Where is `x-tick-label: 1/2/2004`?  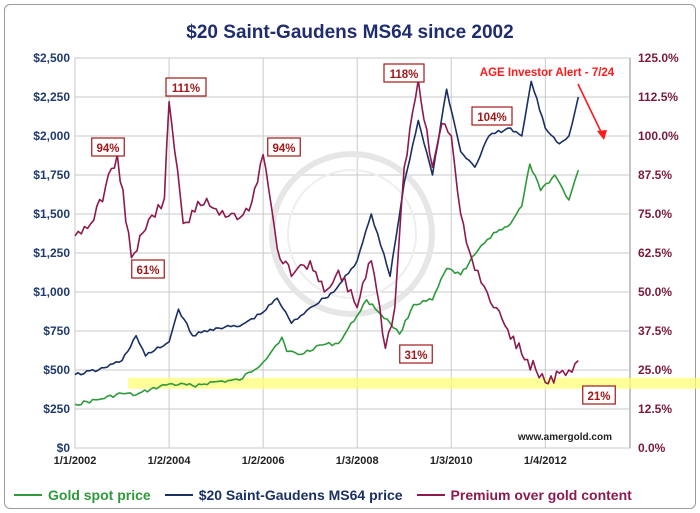 x-tick-label: 1/2/2004 is located at coordinates (170, 461).